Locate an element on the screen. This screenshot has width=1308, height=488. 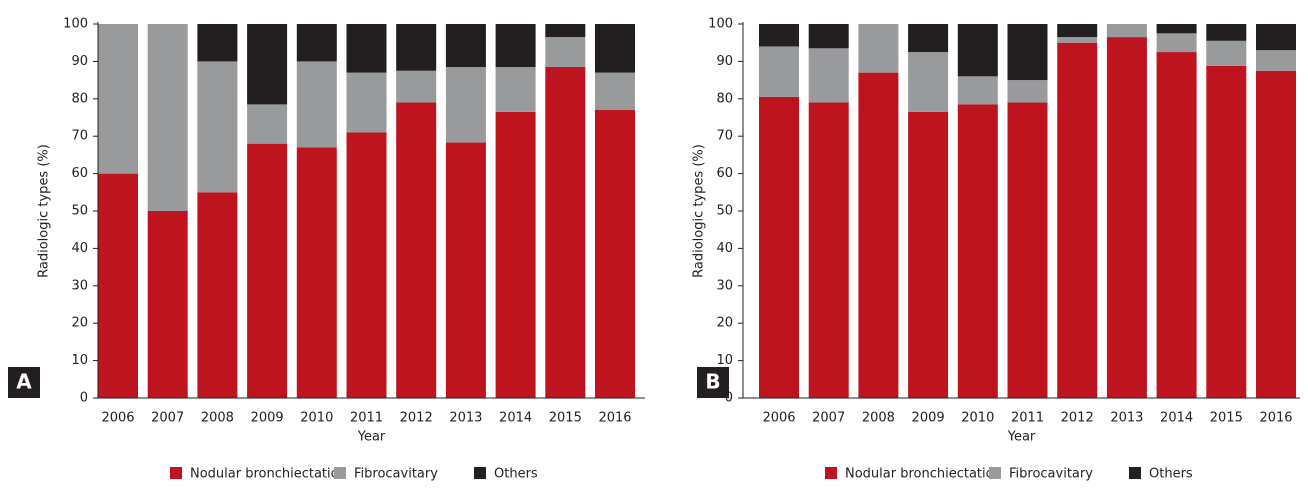
y-tick-label: 50 is located at coordinates (79, 211).